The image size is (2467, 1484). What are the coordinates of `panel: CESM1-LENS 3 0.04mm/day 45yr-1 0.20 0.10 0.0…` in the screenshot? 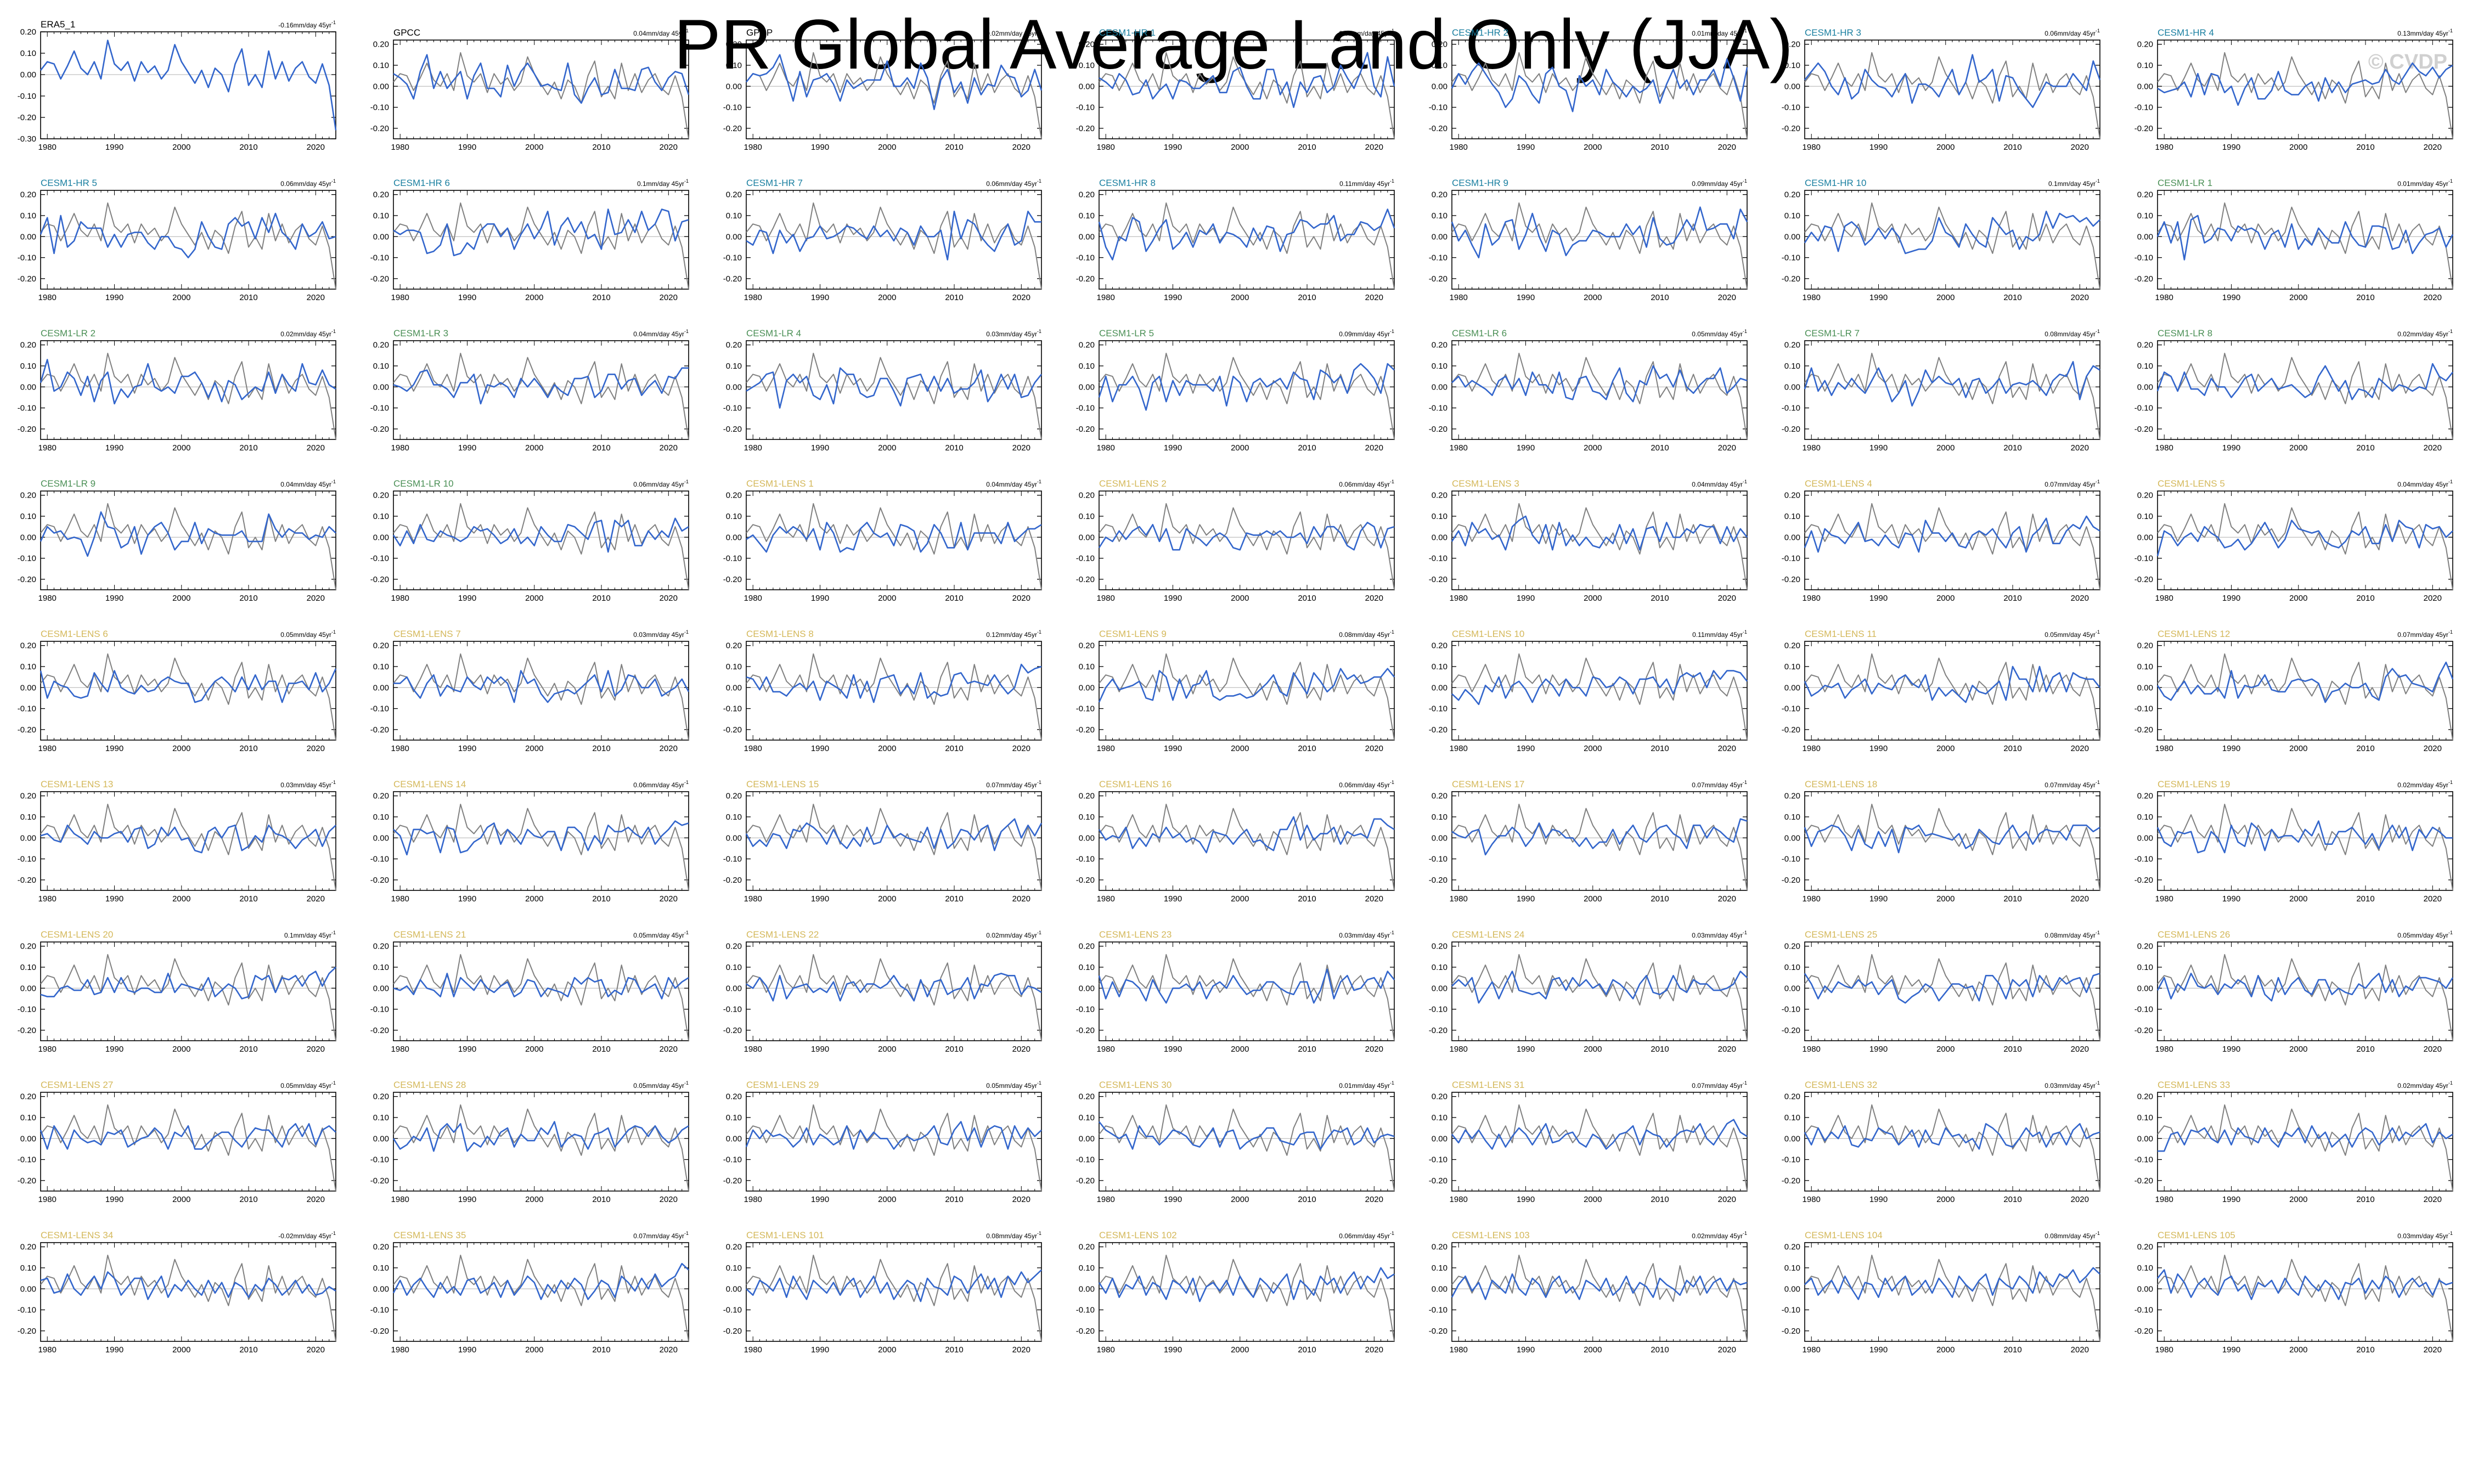 It's located at (1588, 540).